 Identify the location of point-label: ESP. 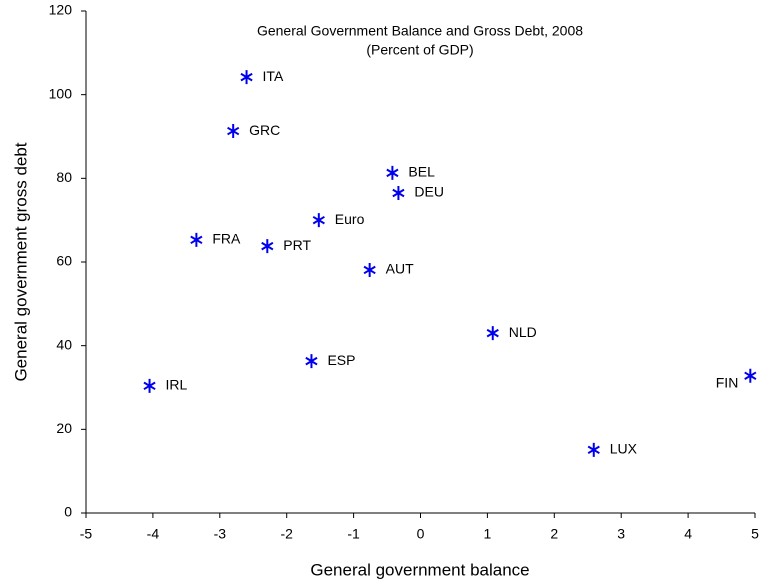
(341, 360).